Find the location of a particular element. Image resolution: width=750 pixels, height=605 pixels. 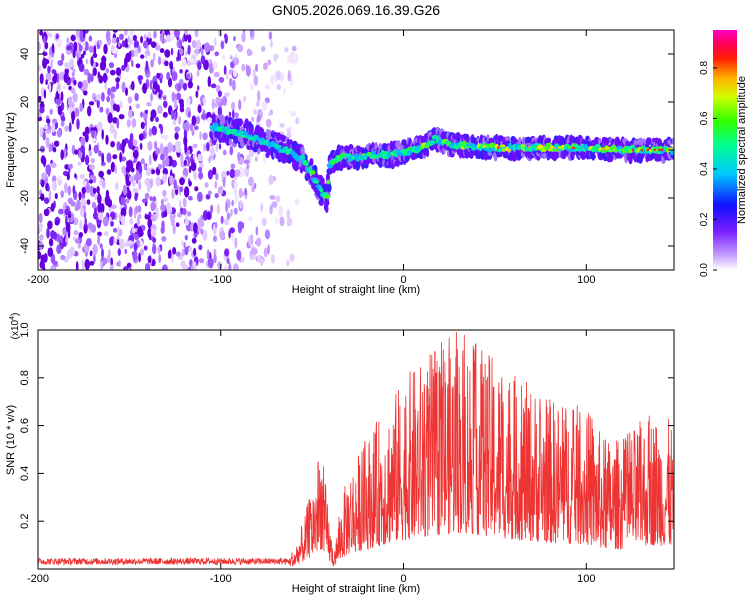

snr-multiplier-exp: 4 is located at coordinates (12, 318).